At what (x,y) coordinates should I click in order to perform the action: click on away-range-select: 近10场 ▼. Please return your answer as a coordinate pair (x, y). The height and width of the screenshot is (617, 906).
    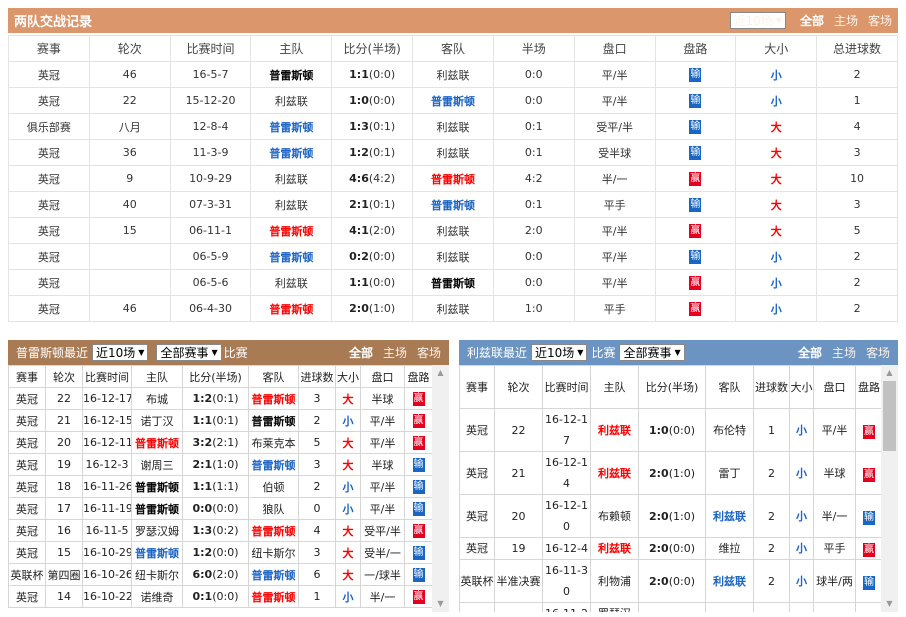
    Looking at the image, I should click on (559, 352).